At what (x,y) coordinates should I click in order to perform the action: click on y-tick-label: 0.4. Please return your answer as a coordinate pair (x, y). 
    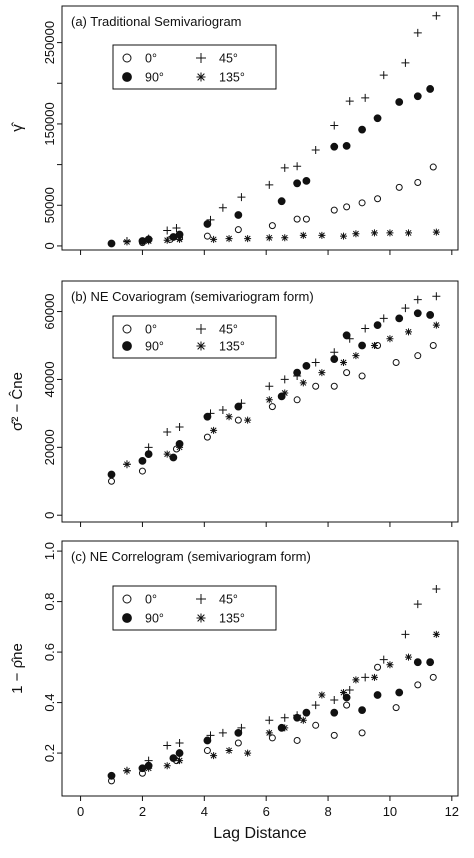
    Looking at the image, I should click on (49, 703).